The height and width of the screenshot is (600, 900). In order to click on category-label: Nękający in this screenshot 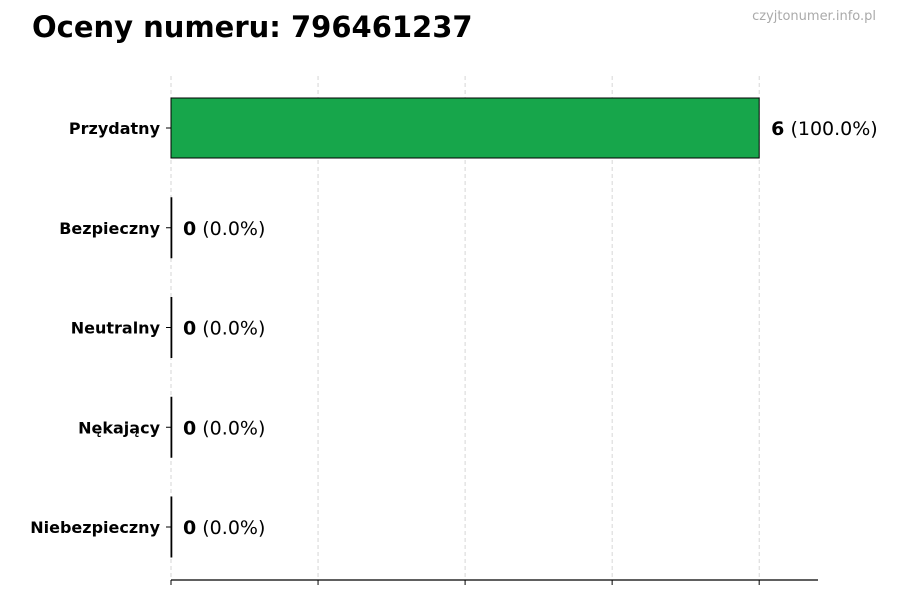, I will do `click(119, 427)`.